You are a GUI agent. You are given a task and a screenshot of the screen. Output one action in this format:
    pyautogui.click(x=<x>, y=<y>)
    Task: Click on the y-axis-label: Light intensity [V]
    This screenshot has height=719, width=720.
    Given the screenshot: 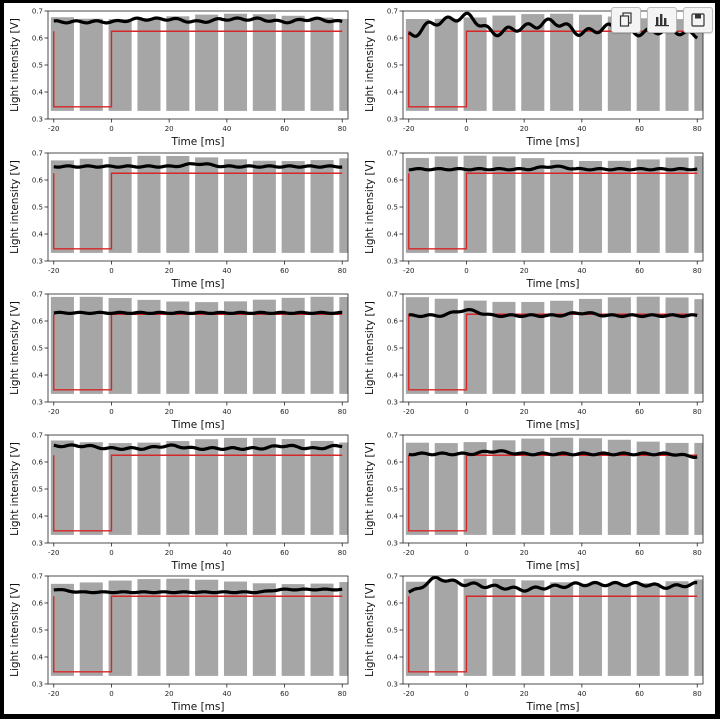 What is the action you would take?
    pyautogui.click(x=15, y=207)
    